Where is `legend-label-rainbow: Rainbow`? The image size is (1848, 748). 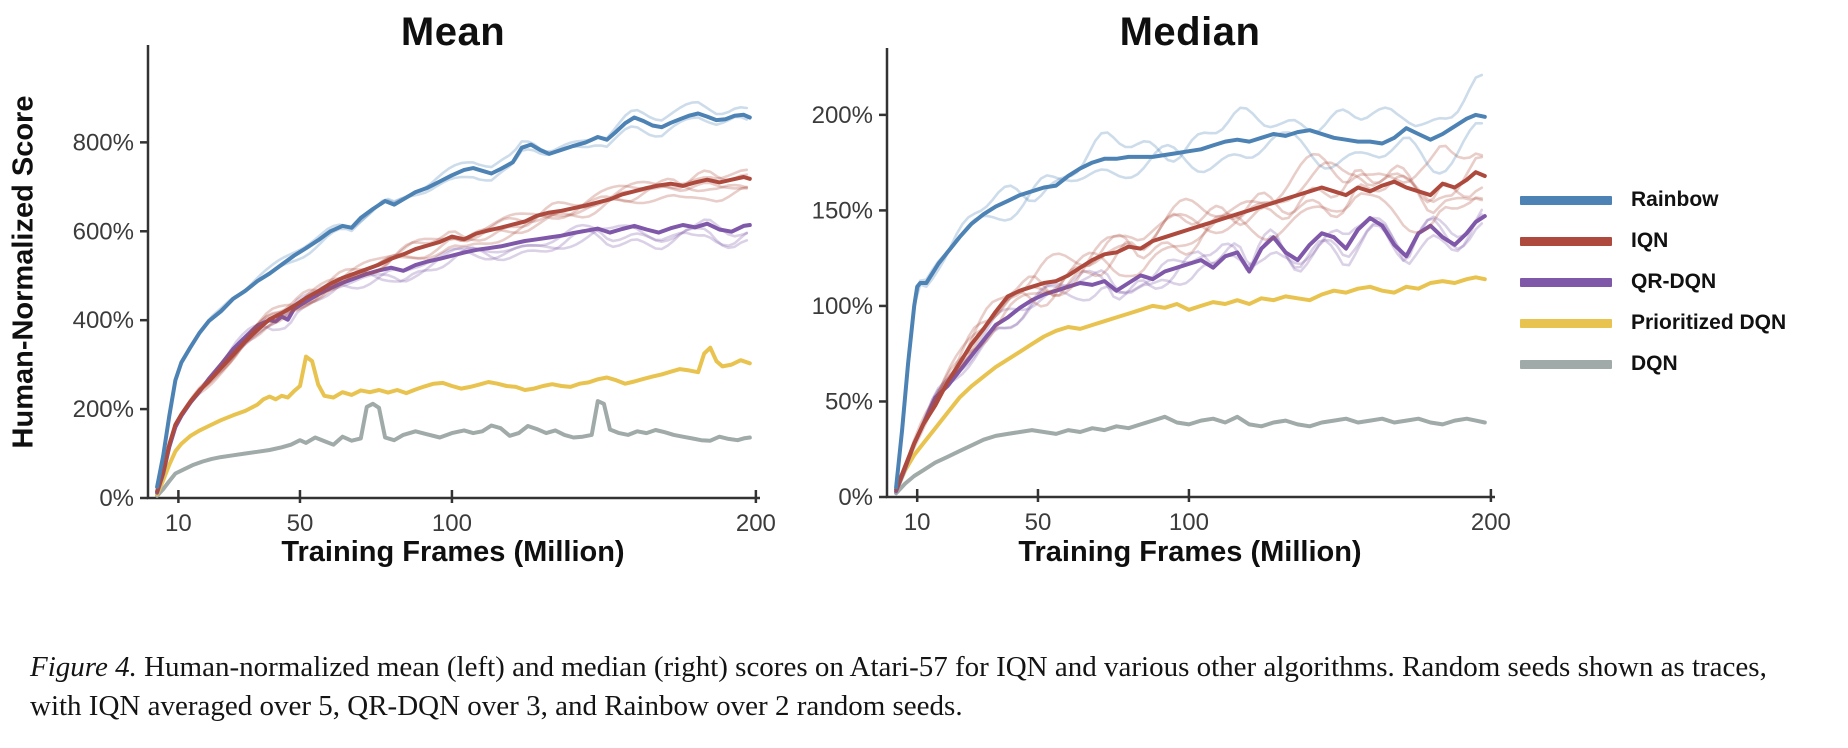 legend-label-rainbow: Rainbow is located at coordinates (1675, 199).